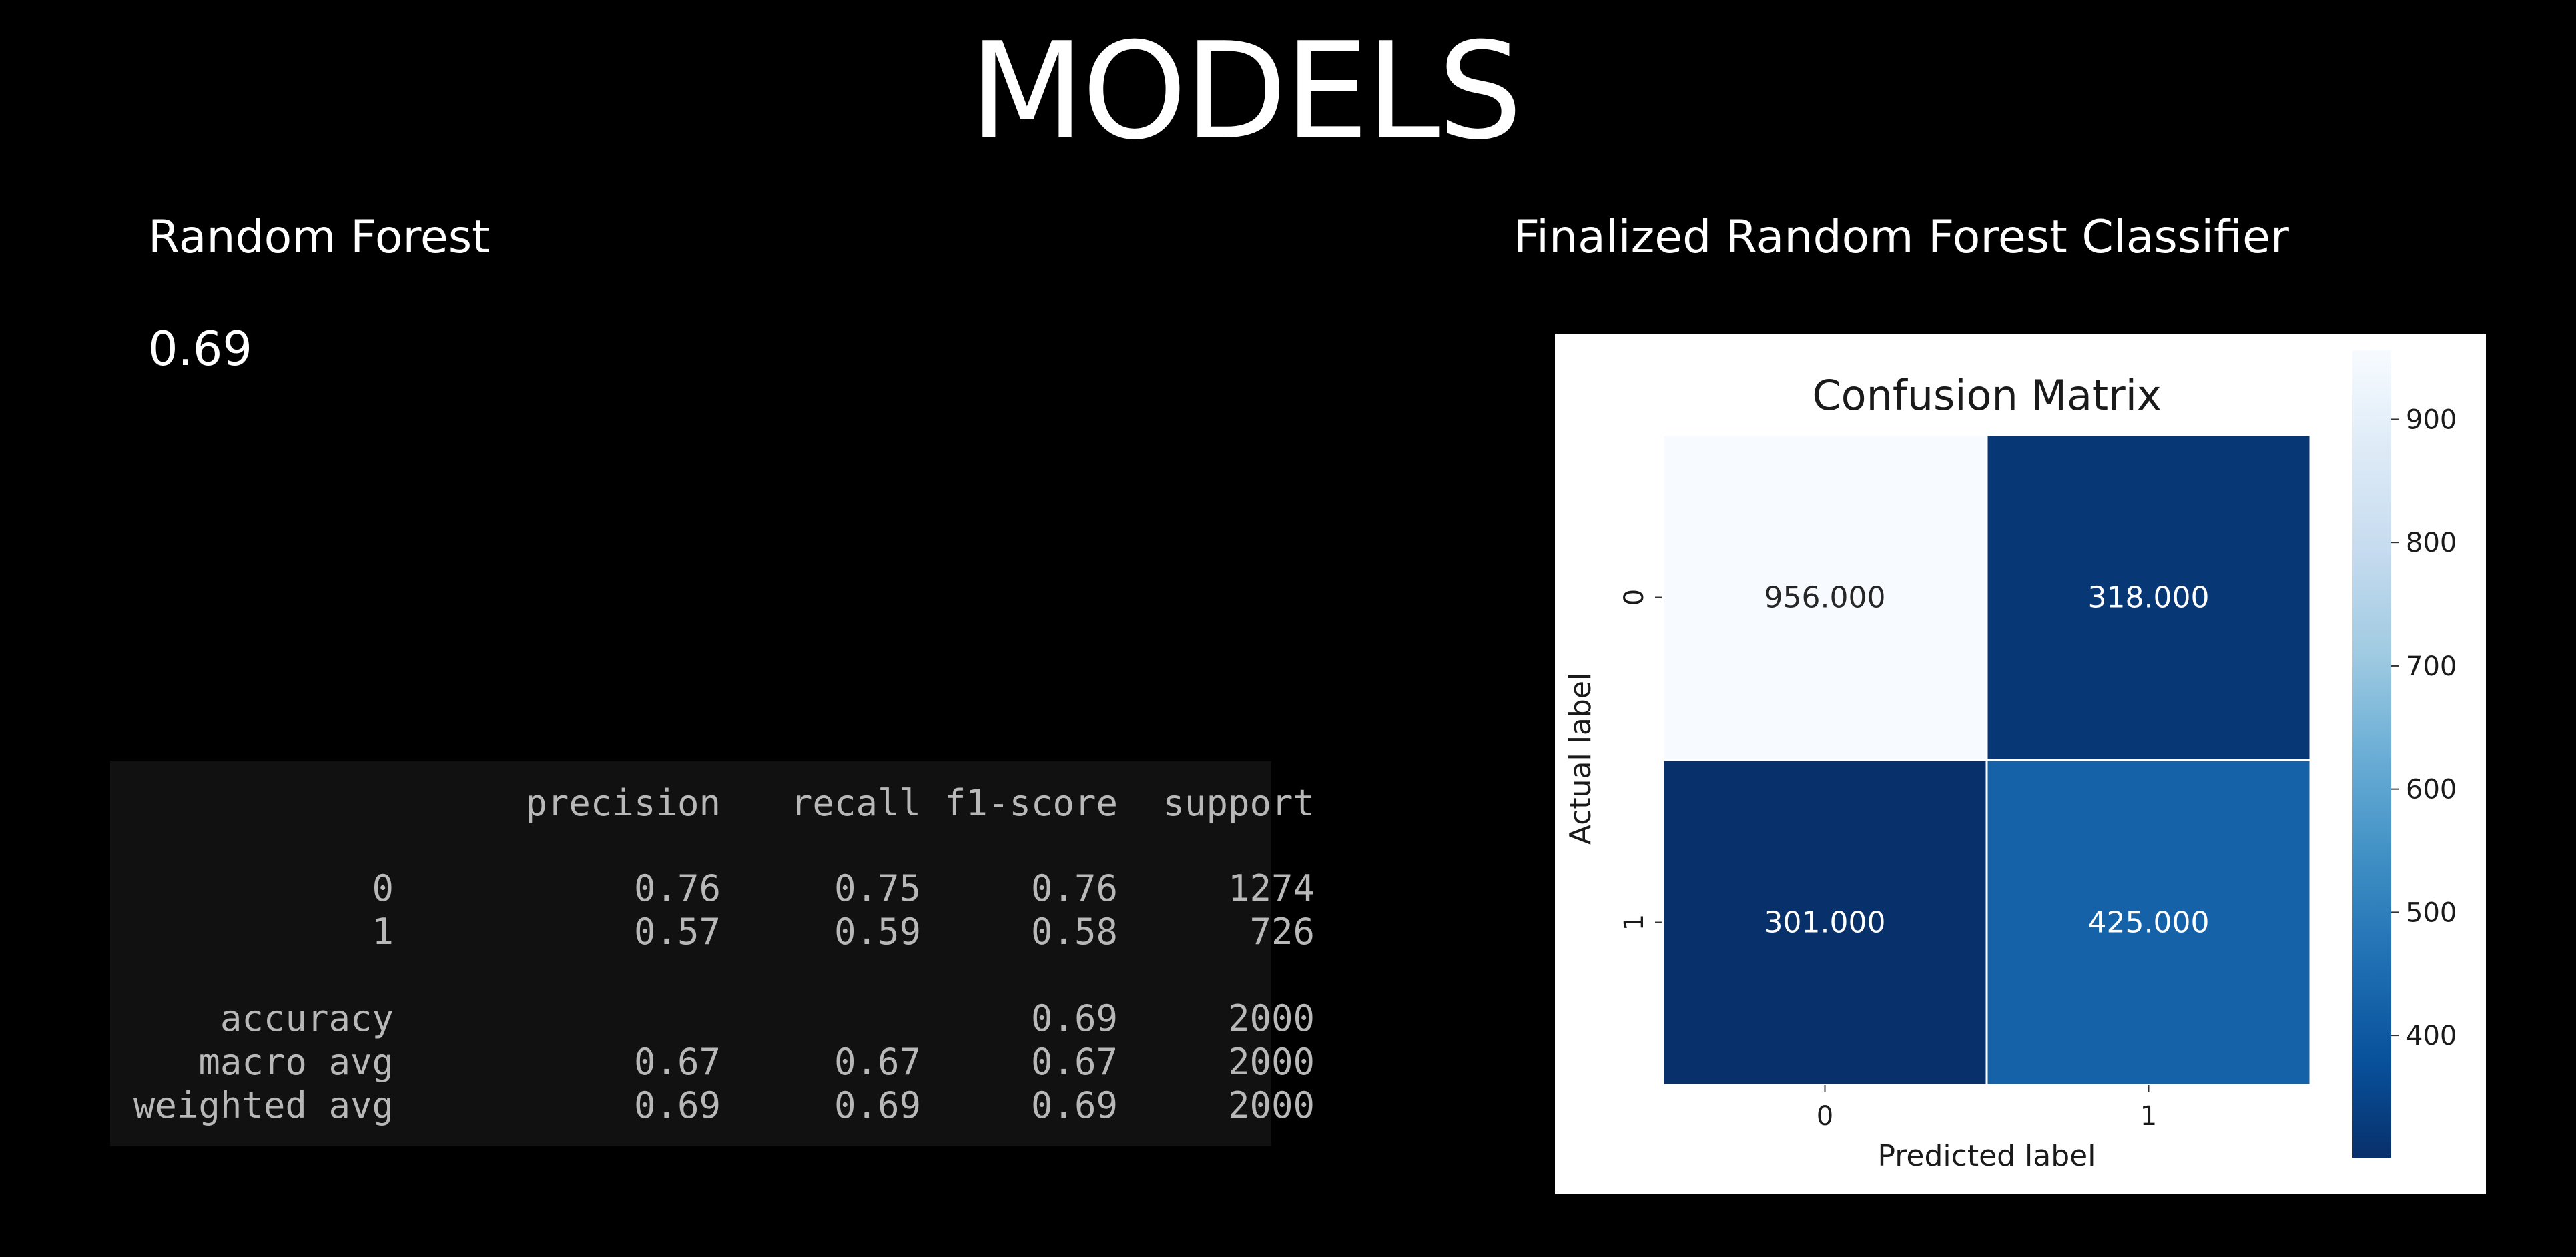 This screenshot has height=1257, width=2576. I want to click on row-precision: 0.57, so click(677, 932).